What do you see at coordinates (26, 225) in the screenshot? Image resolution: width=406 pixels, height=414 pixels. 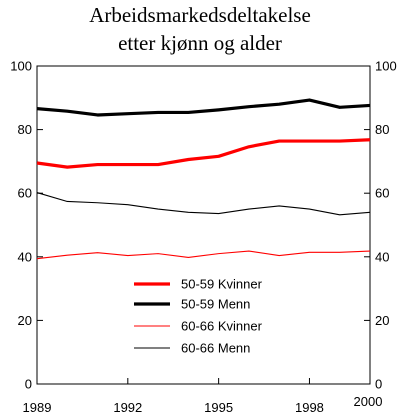 I see `y-axis-left: 0 20 40 60 80 100` at bounding box center [26, 225].